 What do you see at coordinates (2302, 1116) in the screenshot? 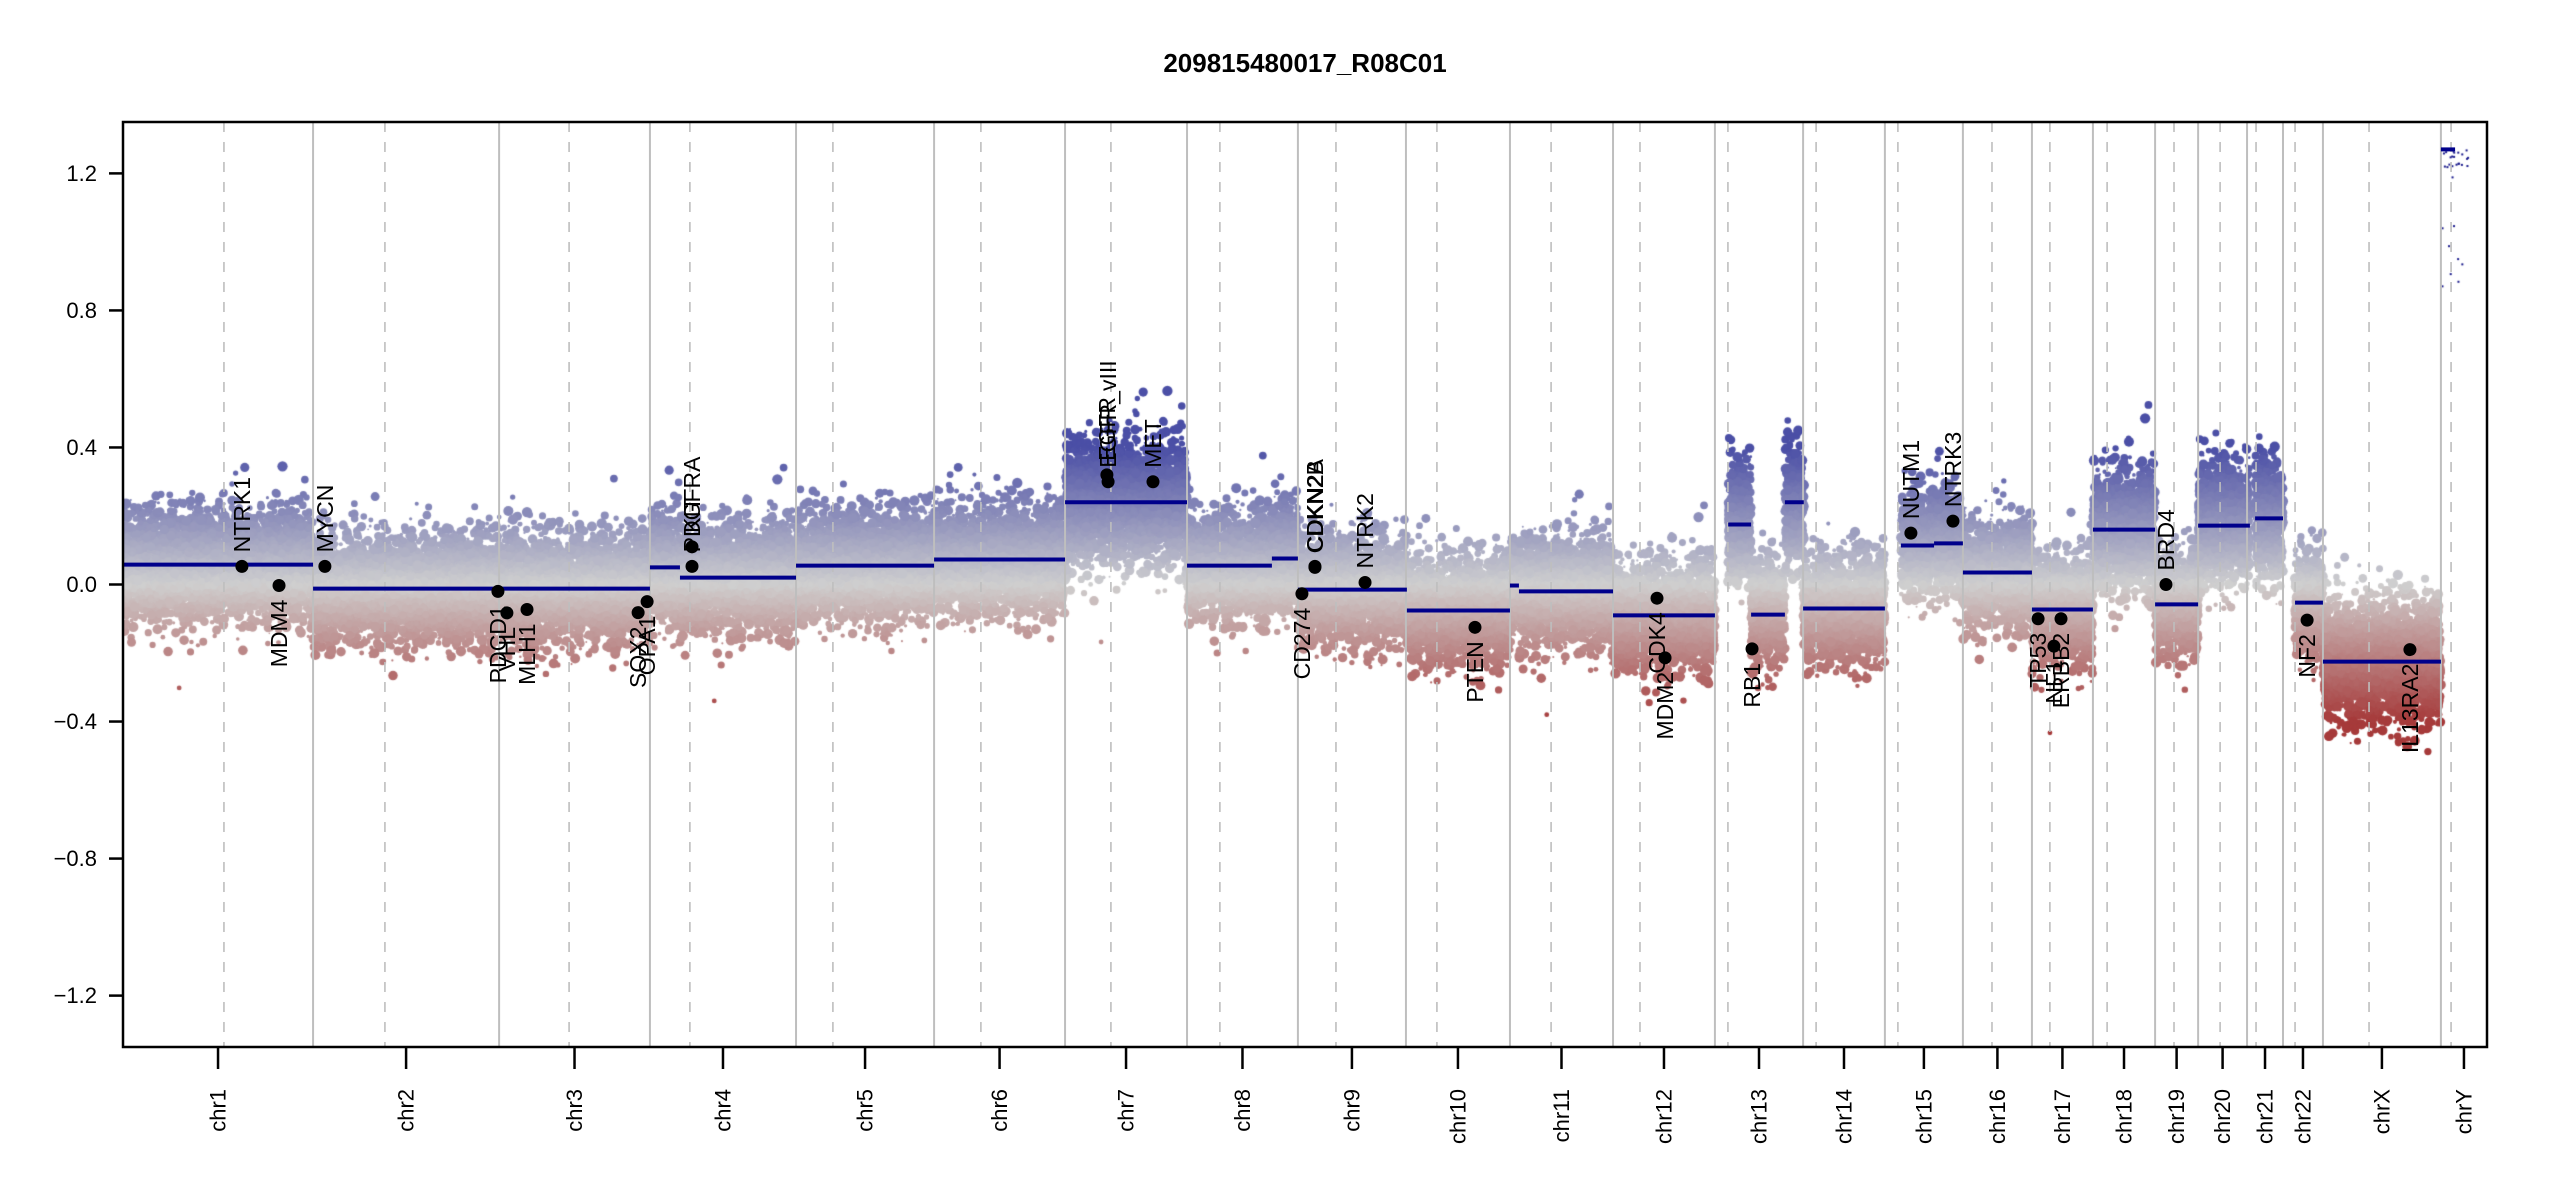
I see `x-tick-label: chr22` at bounding box center [2302, 1116].